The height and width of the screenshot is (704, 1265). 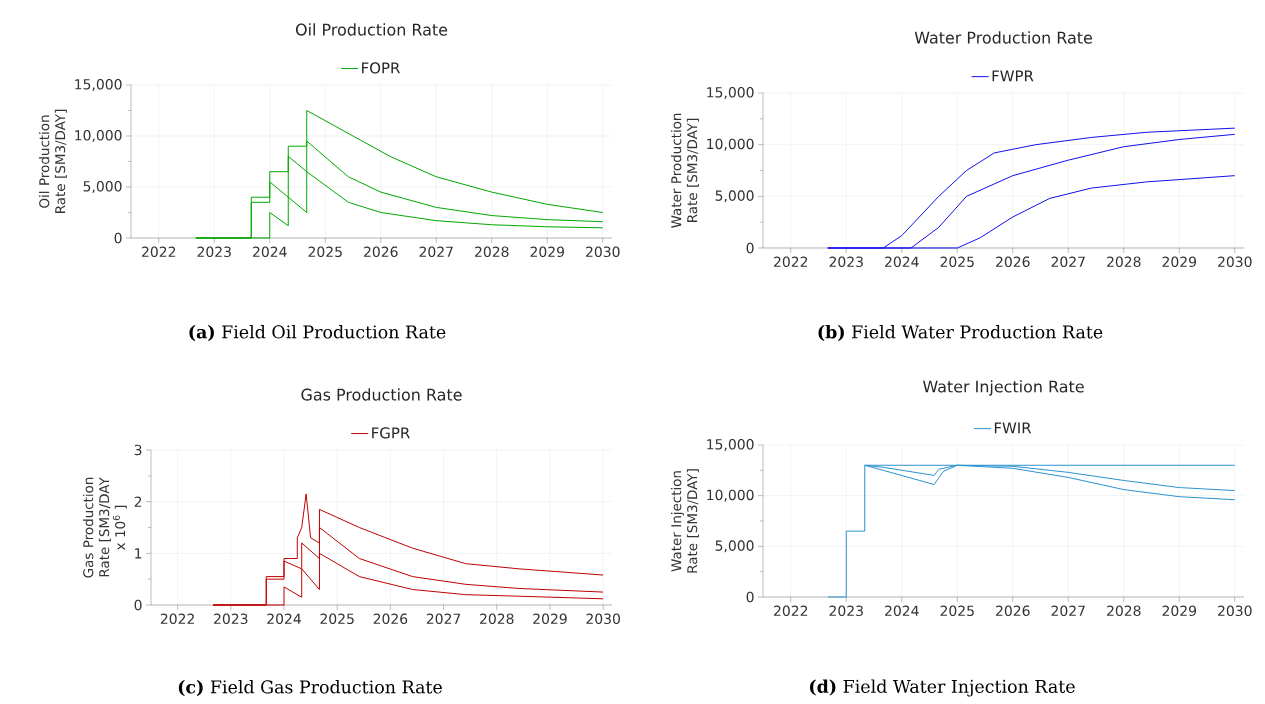 What do you see at coordinates (1003, 37) in the screenshot?
I see `chart-title: Water Production Rate` at bounding box center [1003, 37].